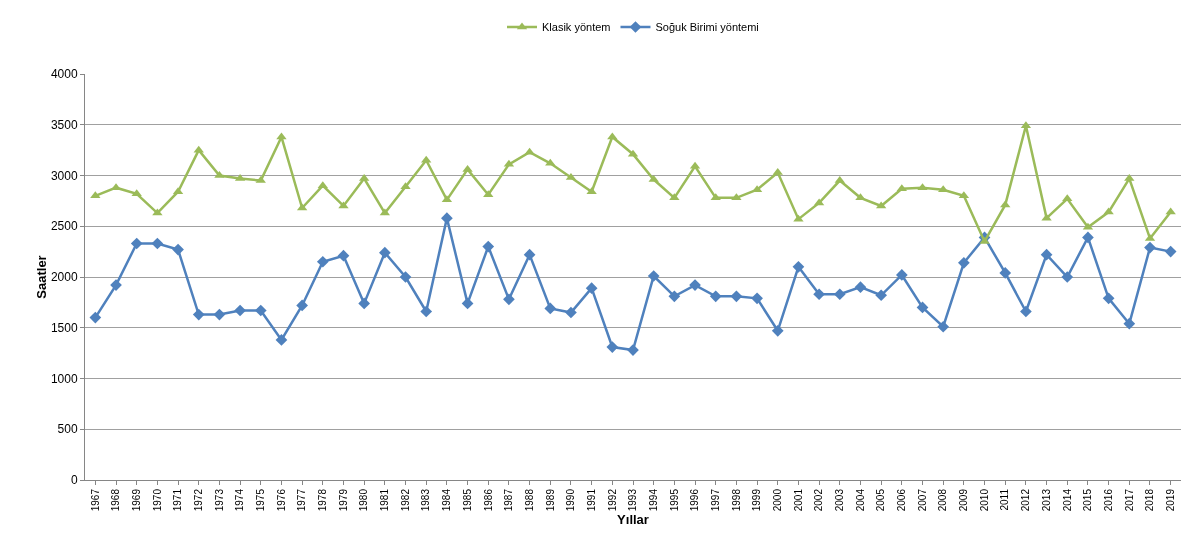 The width and height of the screenshot is (1201, 542). Describe the element at coordinates (819, 500) in the screenshot. I see `x-tick-label: 2002` at that location.